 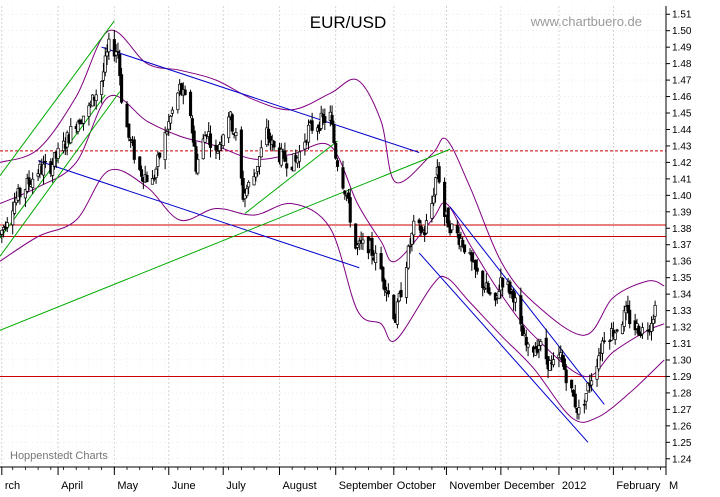 What do you see at coordinates (682, 360) in the screenshot?
I see `y-tick-label: 1.30` at bounding box center [682, 360].